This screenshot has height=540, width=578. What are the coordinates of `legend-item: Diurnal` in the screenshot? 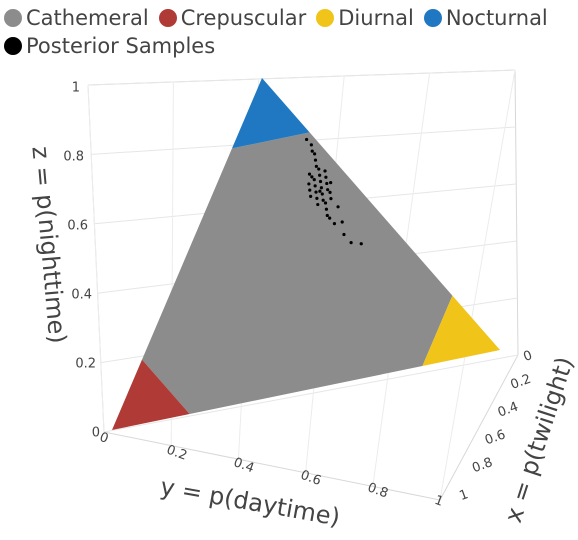 It's located at (365, 18).